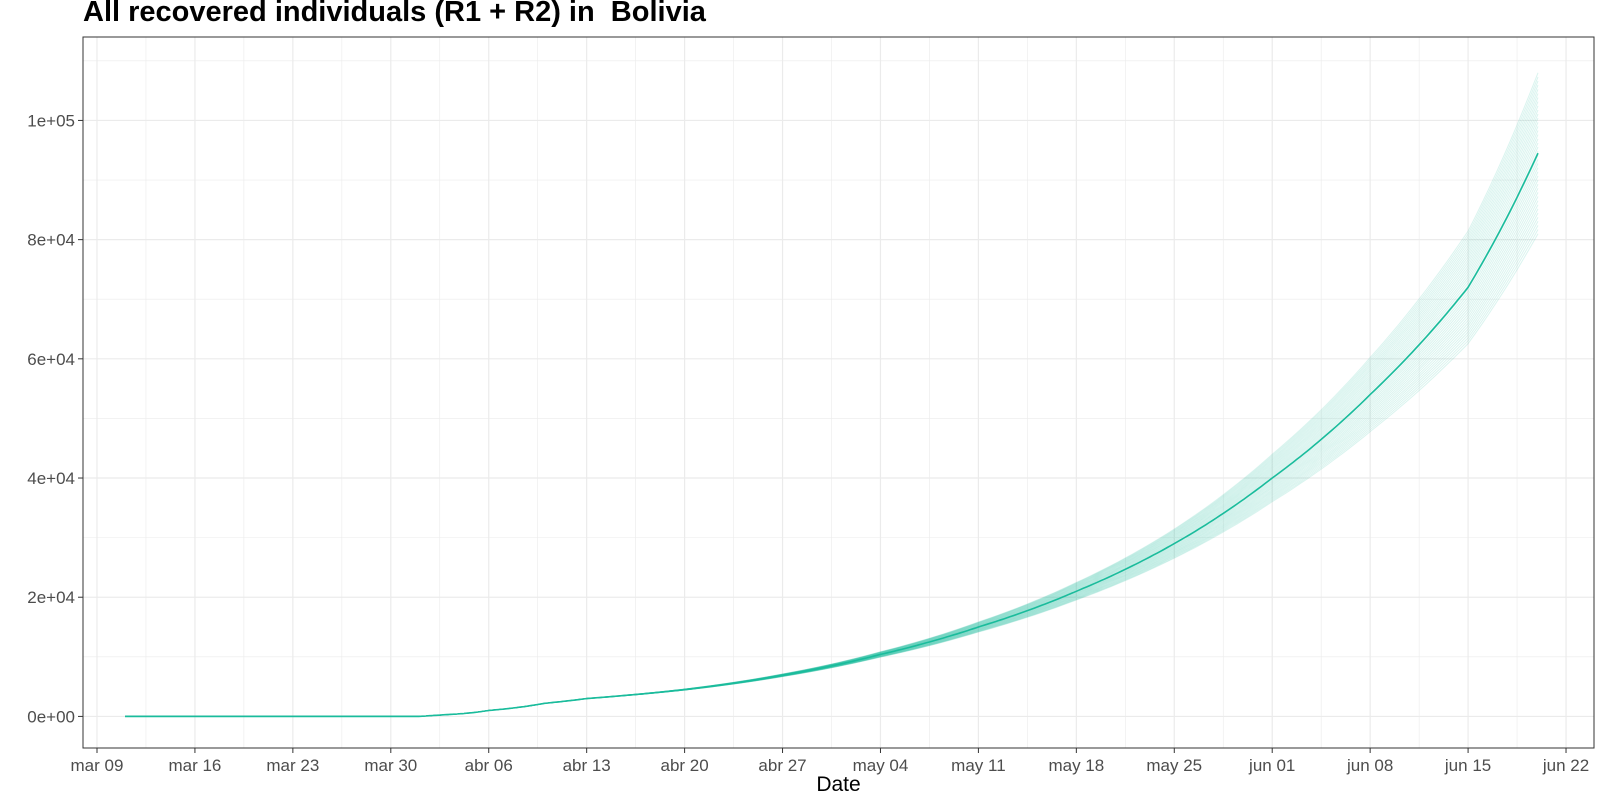 This screenshot has height=800, width=1600. I want to click on y-tick-label: 6e+04, so click(51, 359).